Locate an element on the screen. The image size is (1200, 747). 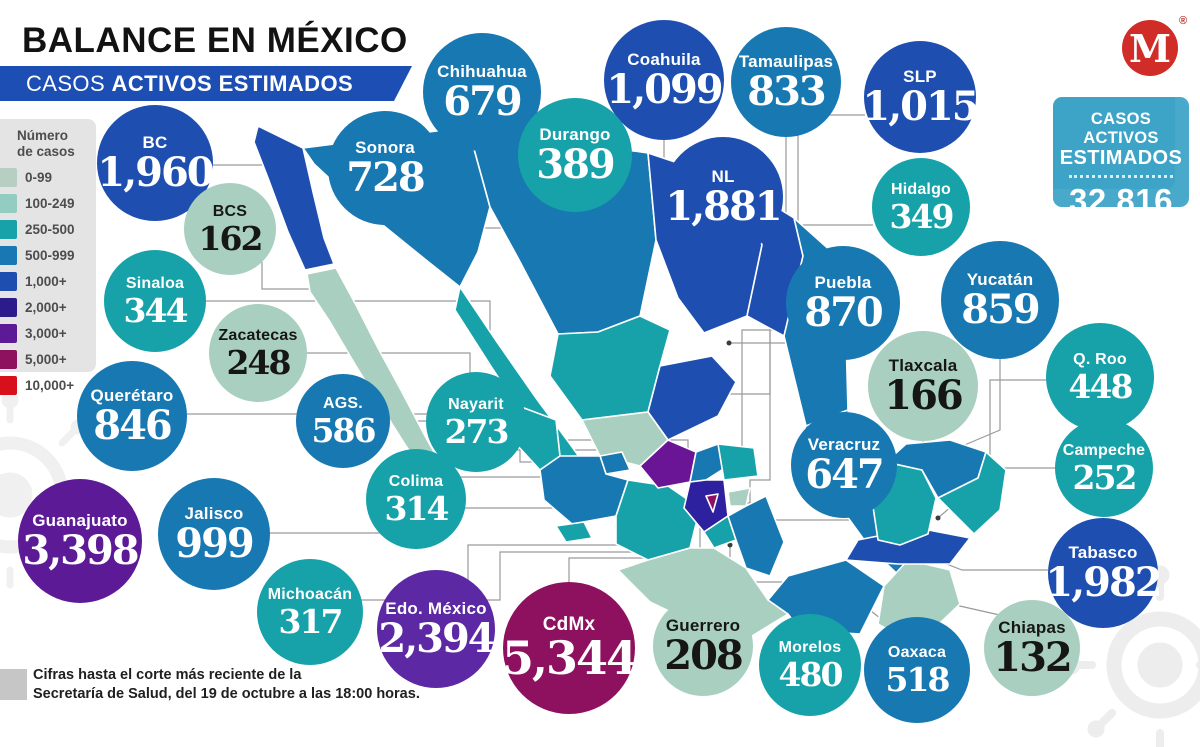
state-bubble-durango: Durango 389 is located at coordinates (575, 155).